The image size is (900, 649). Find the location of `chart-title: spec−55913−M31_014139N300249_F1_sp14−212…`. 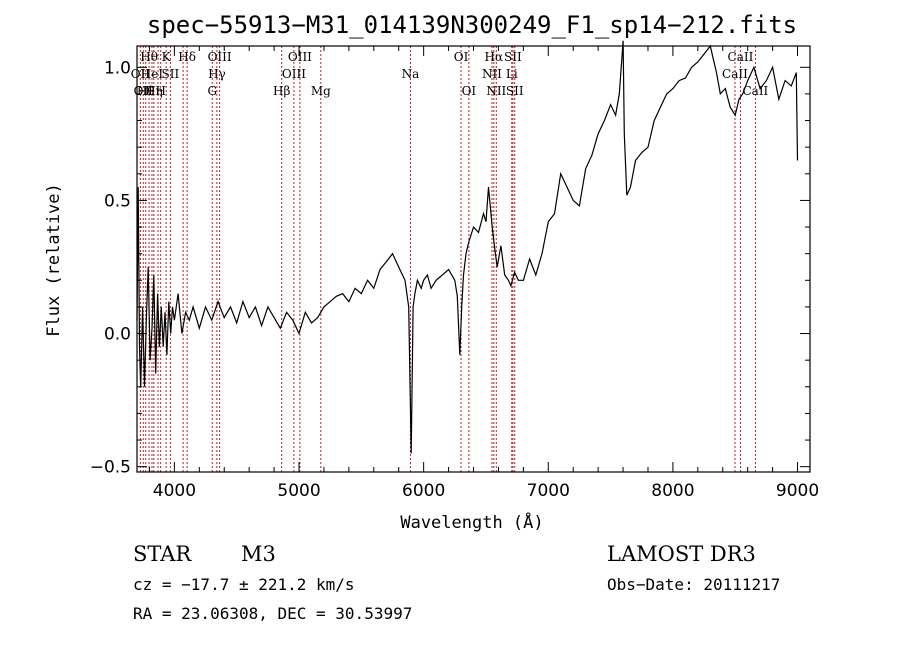

chart-title: spec−55913−M31_014139N300249_F1_sp14−212… is located at coordinates (472, 25).